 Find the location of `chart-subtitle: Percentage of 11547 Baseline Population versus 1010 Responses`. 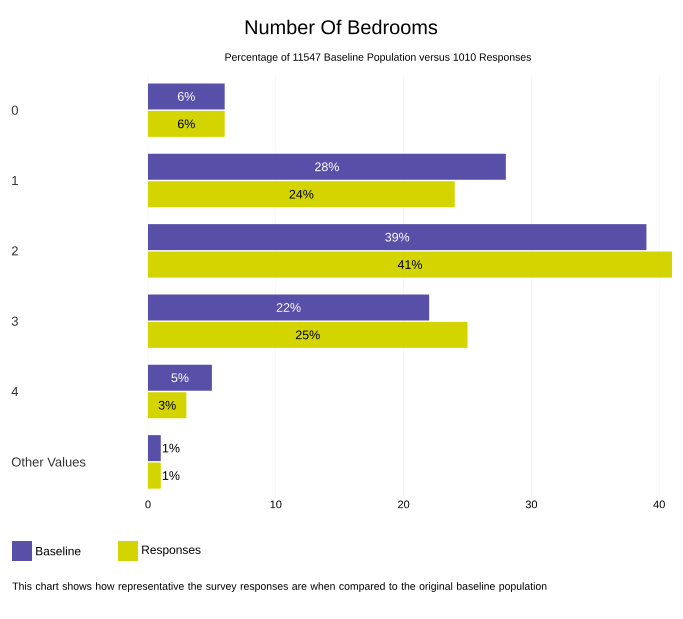

chart-subtitle: Percentage of 11547 Baseline Population versus 1010 Responses is located at coordinates (378, 58).